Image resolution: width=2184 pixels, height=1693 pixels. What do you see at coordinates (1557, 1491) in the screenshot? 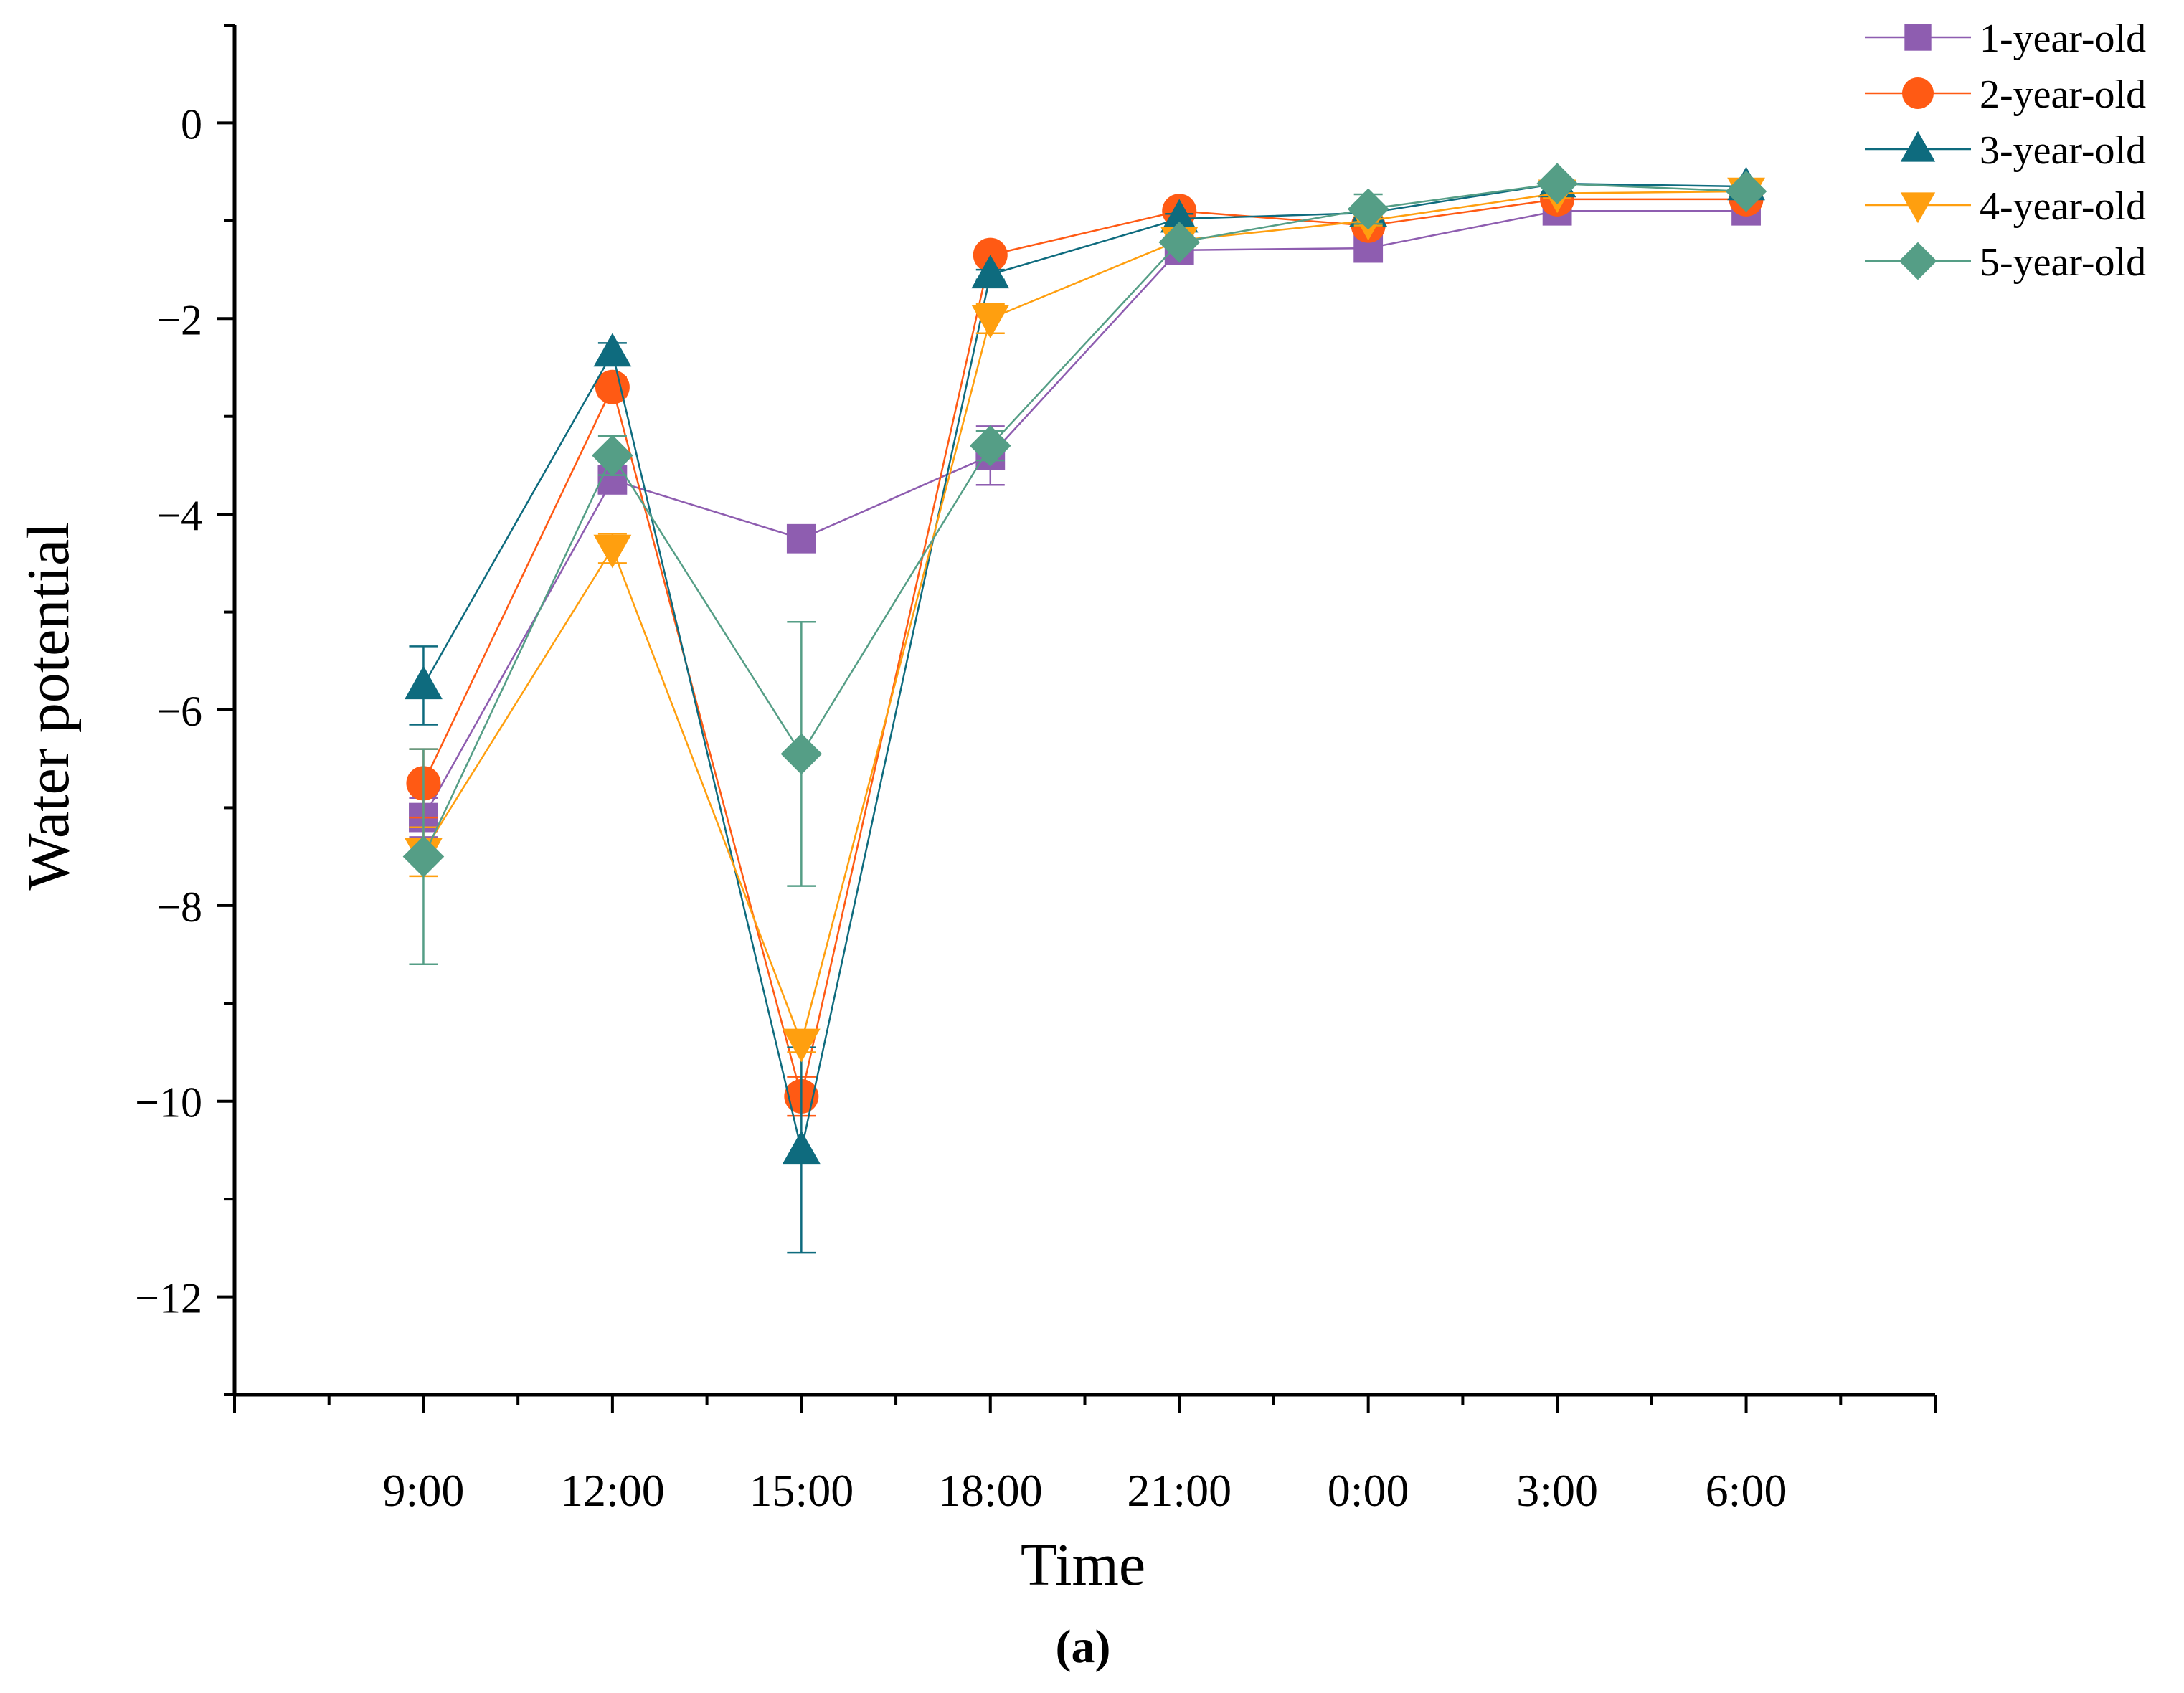
I see `x-tick-label: 3:00` at bounding box center [1557, 1491].